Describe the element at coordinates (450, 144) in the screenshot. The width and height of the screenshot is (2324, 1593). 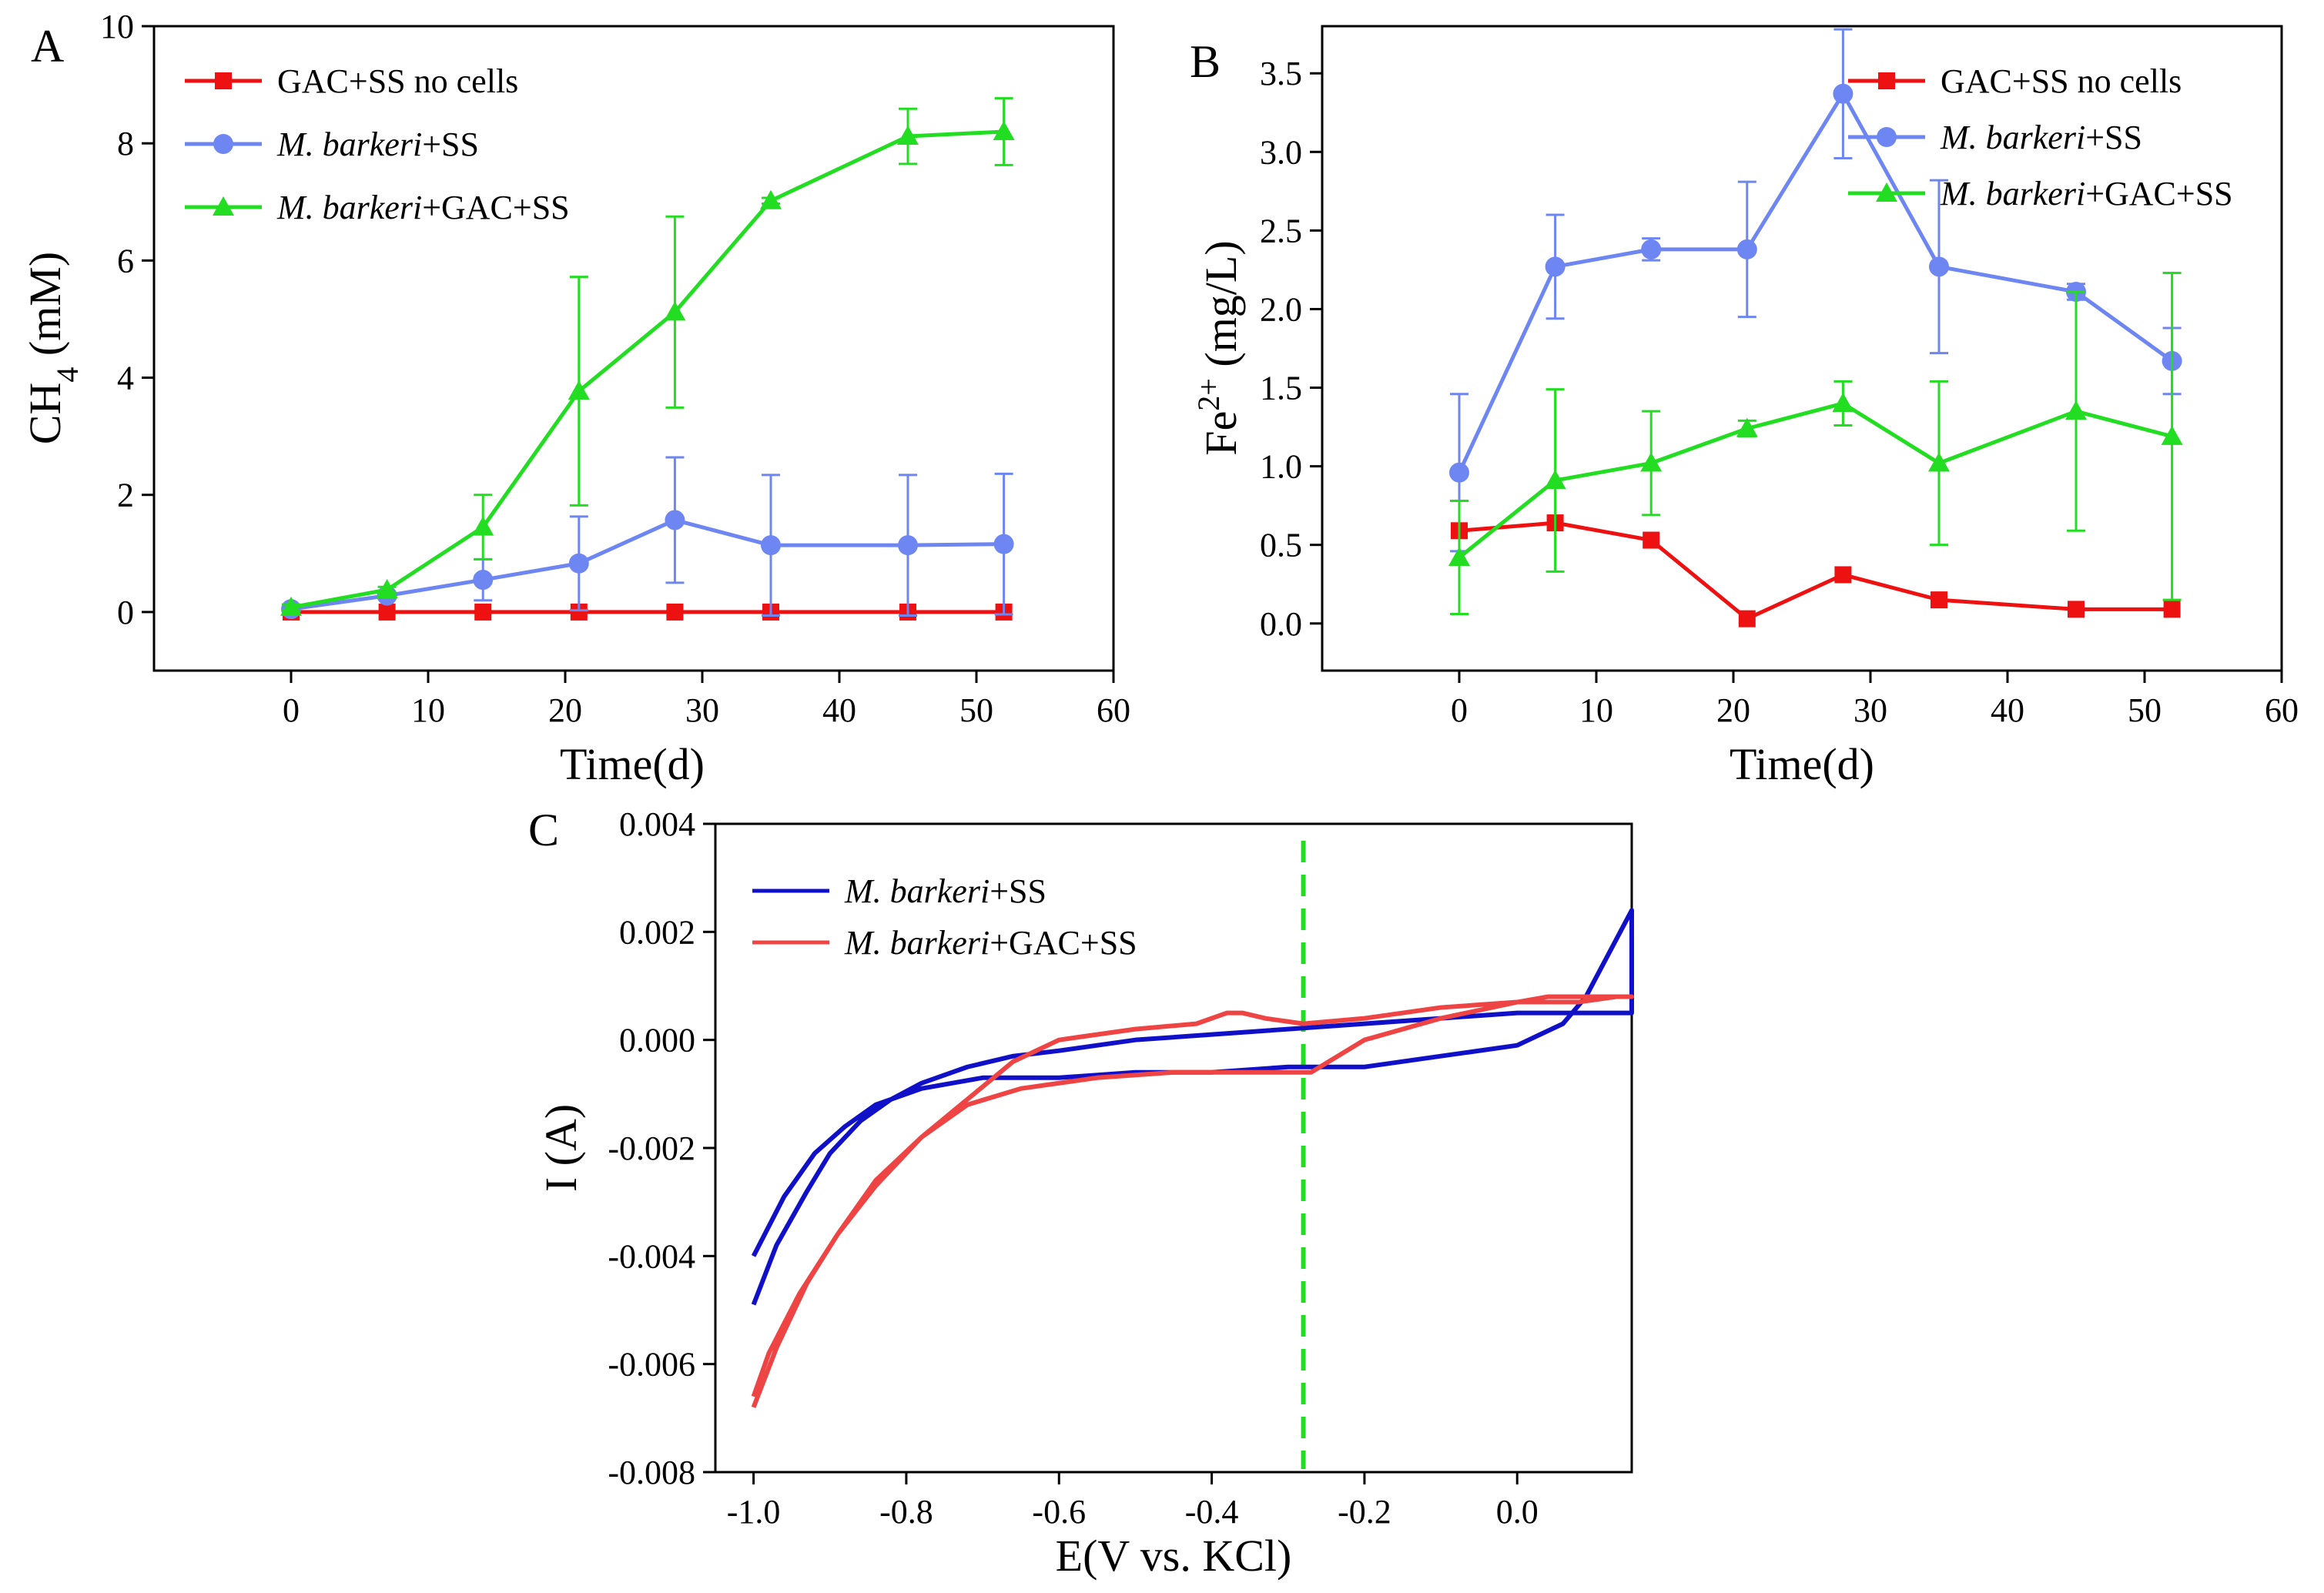
I see `legend-label-rest: +SS` at that location.